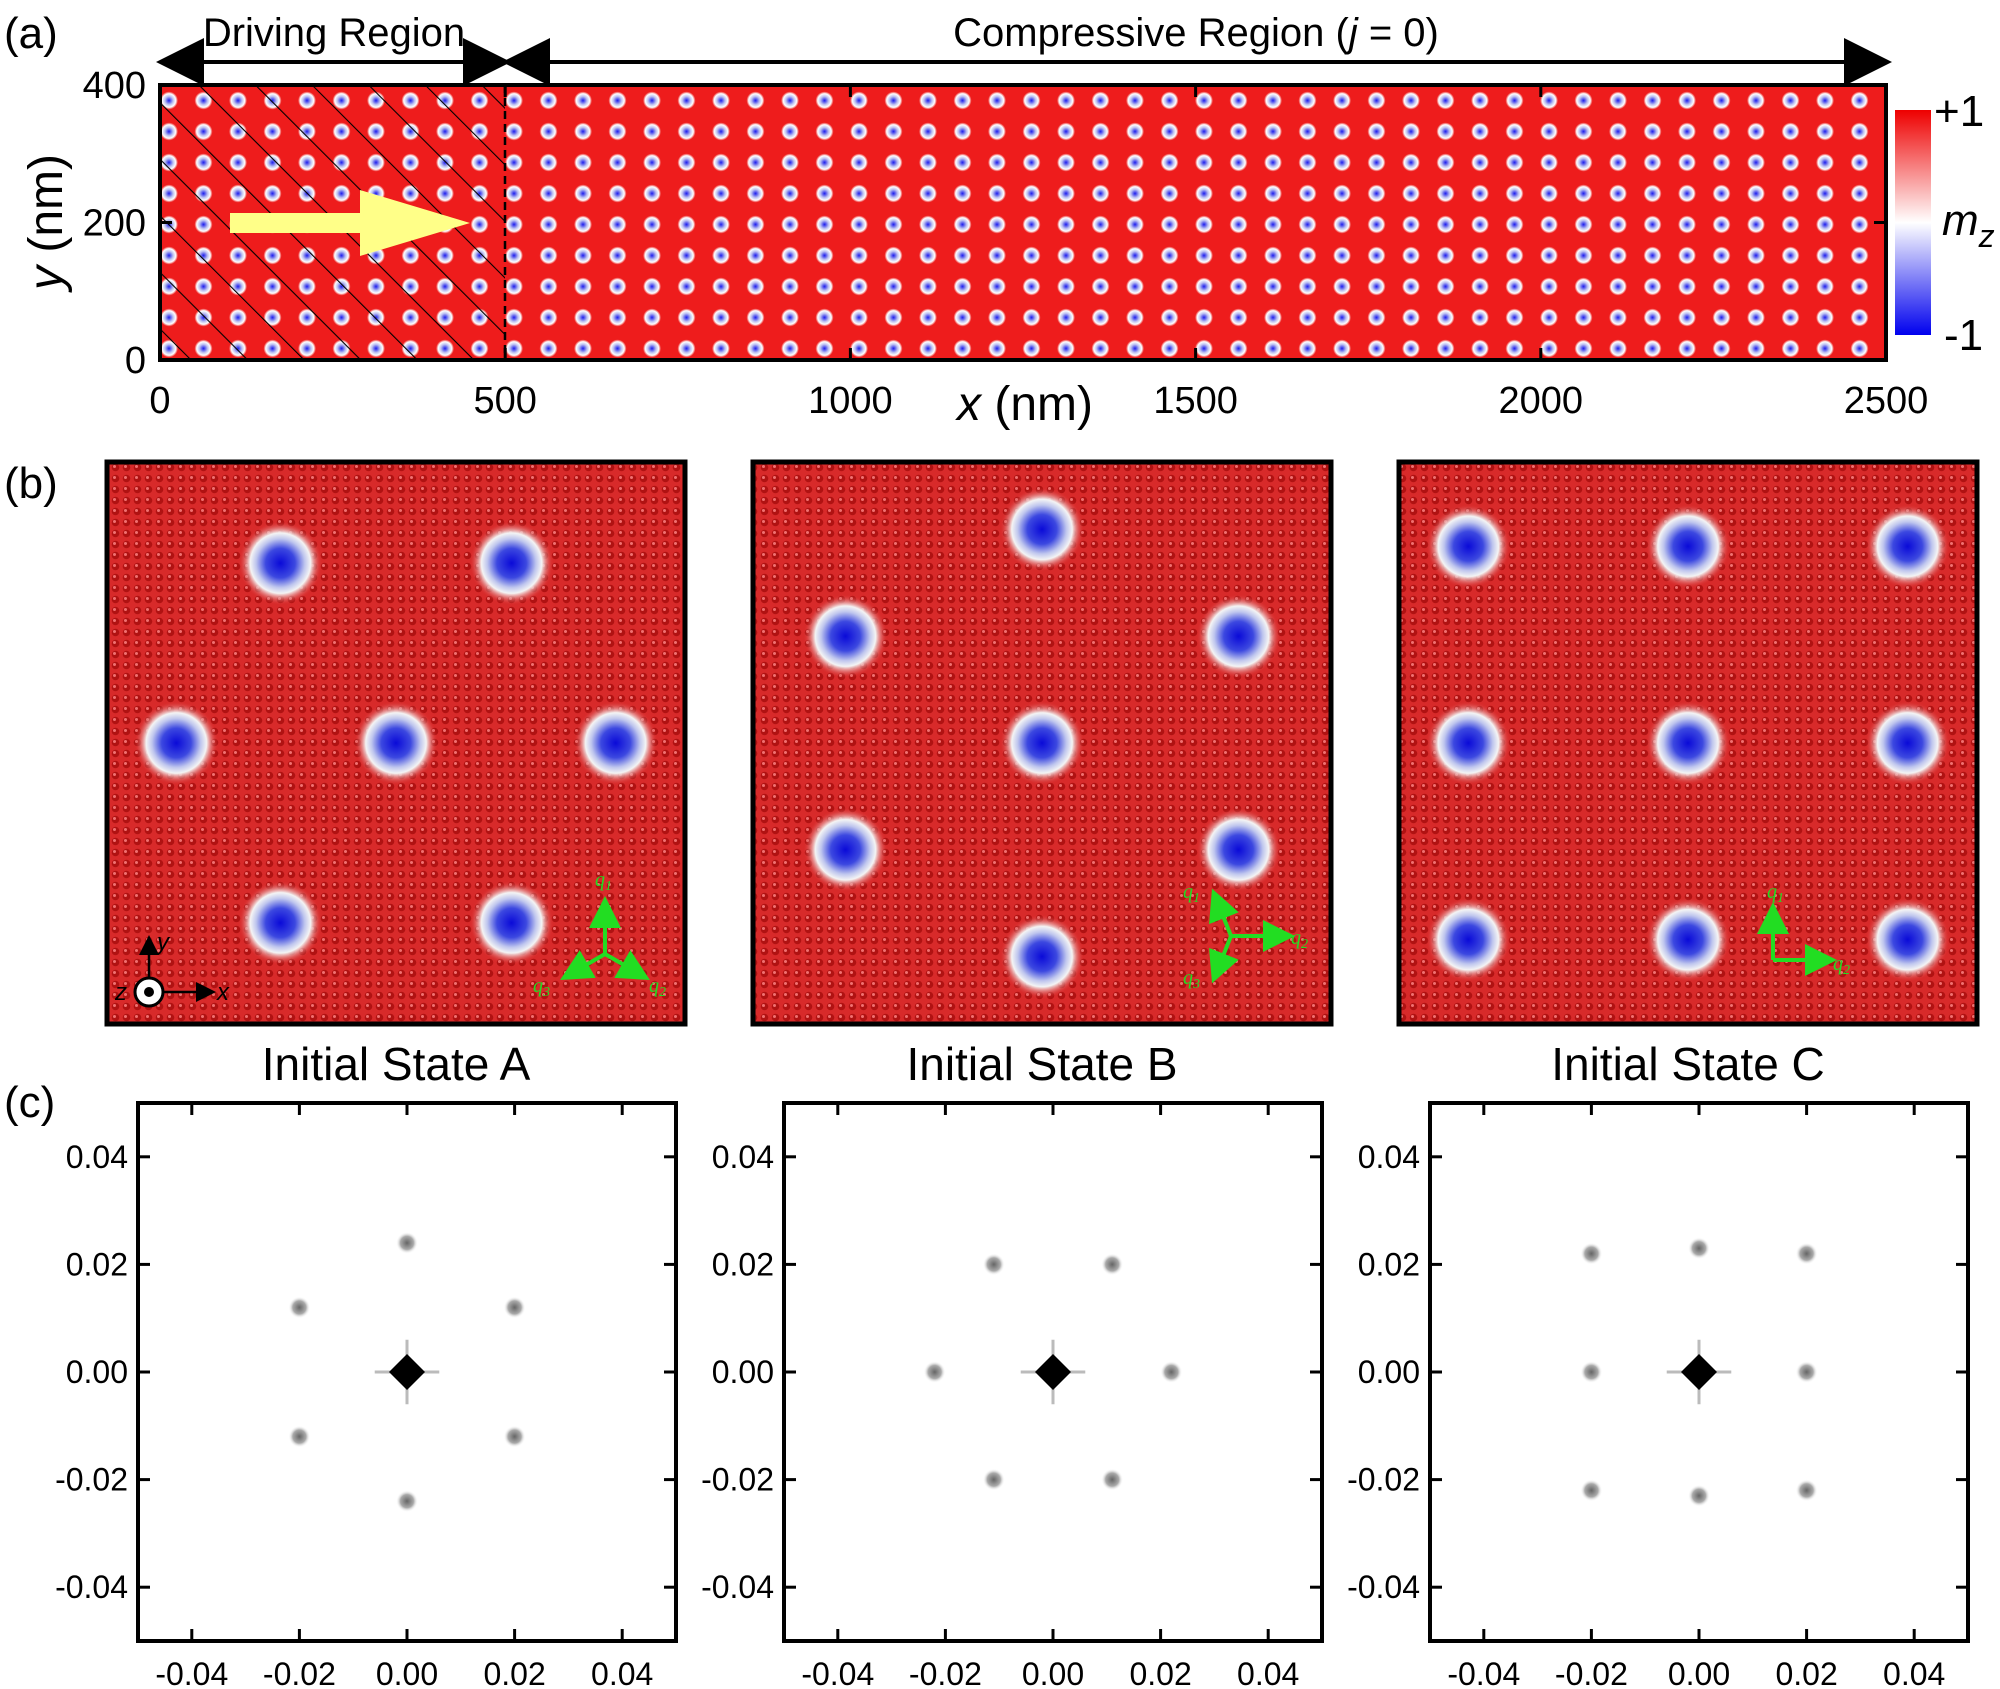  I want to click on state-caption: Initial State C, so click(1688, 1064).